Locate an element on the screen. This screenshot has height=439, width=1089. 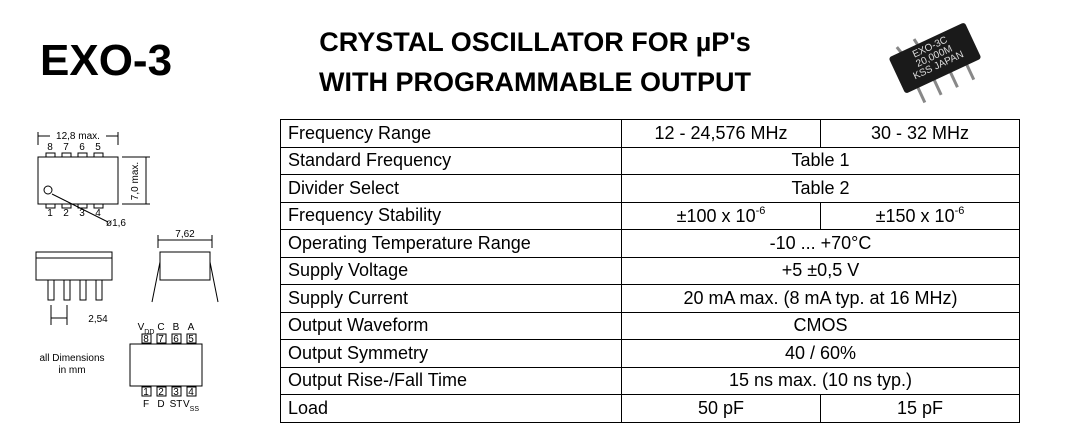
param-value: ±150 x 10-6 is located at coordinates (920, 215).